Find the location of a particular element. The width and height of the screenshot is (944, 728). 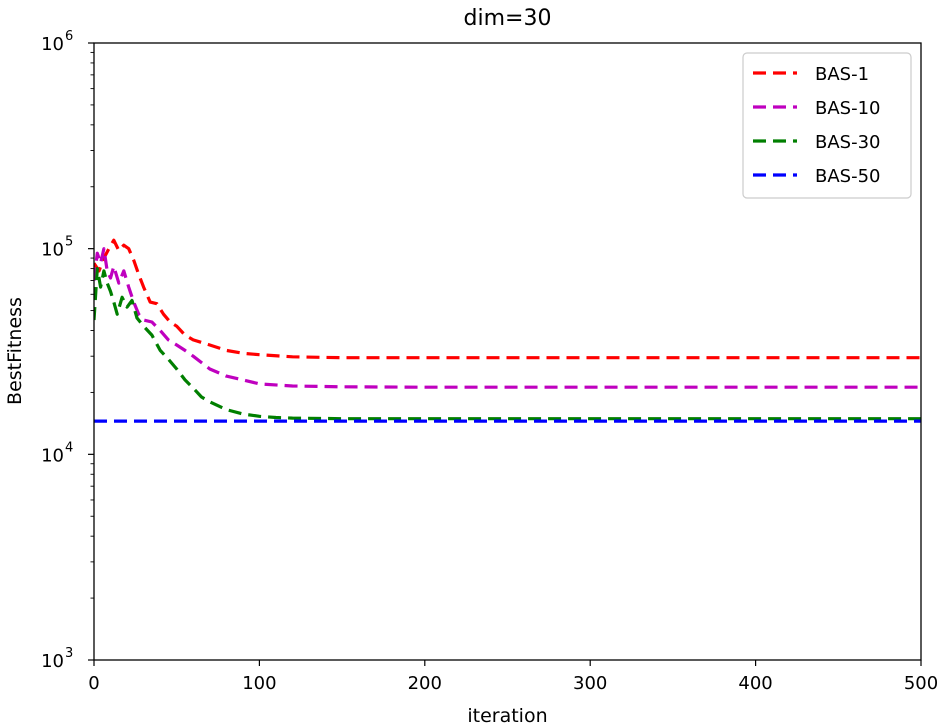

x-tick-label: 400 is located at coordinates (755, 683).